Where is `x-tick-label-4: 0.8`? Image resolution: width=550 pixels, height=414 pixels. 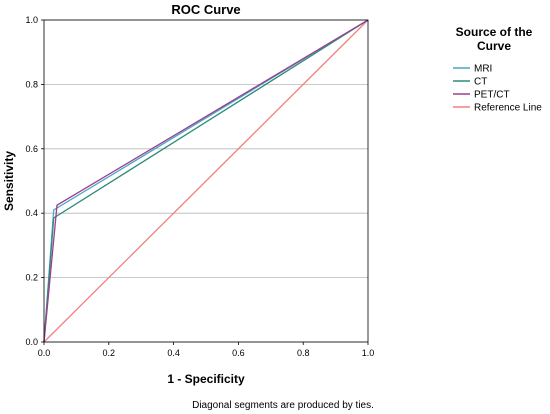
x-tick-label-4: 0.8 is located at coordinates (303, 353).